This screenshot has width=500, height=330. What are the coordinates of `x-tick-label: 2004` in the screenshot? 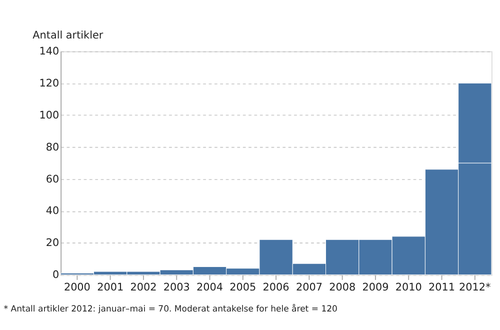 It's located at (210, 287).